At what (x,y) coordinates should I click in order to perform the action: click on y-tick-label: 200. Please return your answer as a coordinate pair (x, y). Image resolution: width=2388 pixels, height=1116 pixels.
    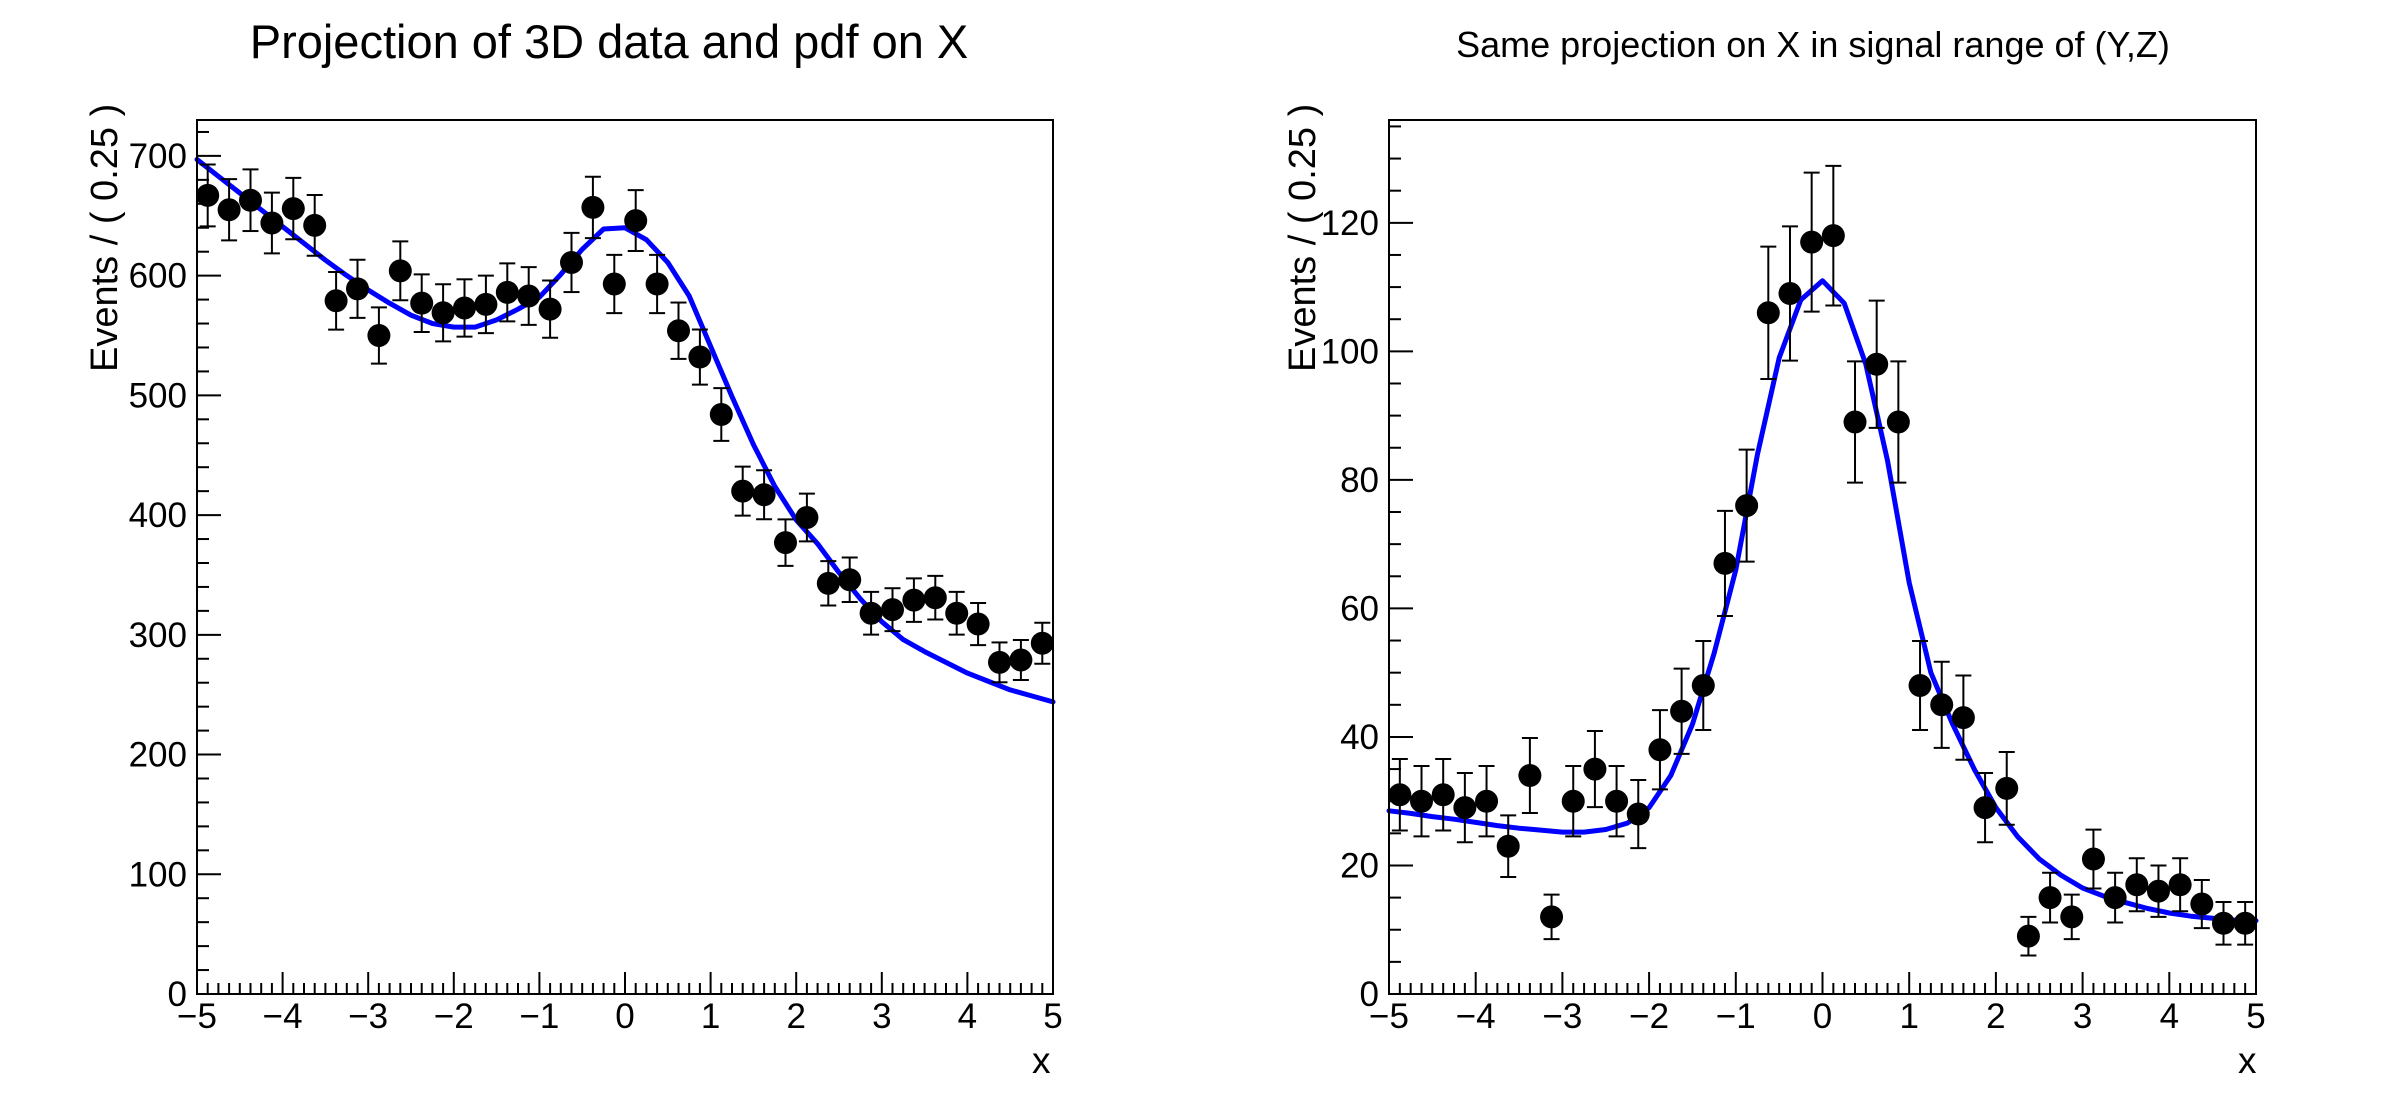
    Looking at the image, I should click on (158, 755).